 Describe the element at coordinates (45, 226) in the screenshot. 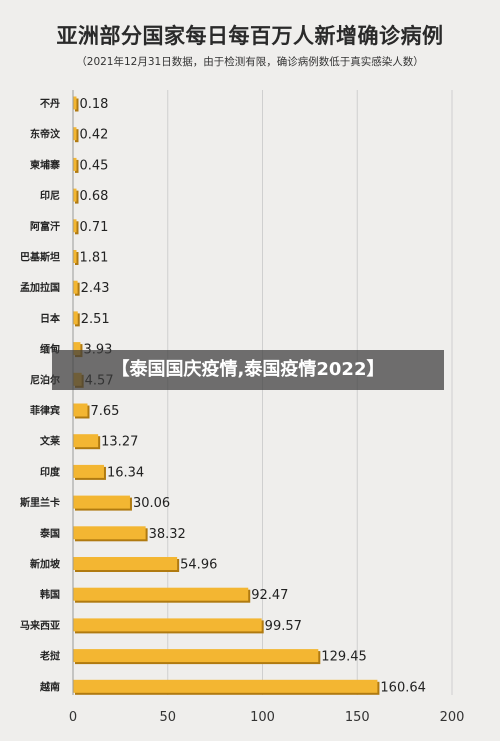

I see `category-label: 阿富汗` at that location.